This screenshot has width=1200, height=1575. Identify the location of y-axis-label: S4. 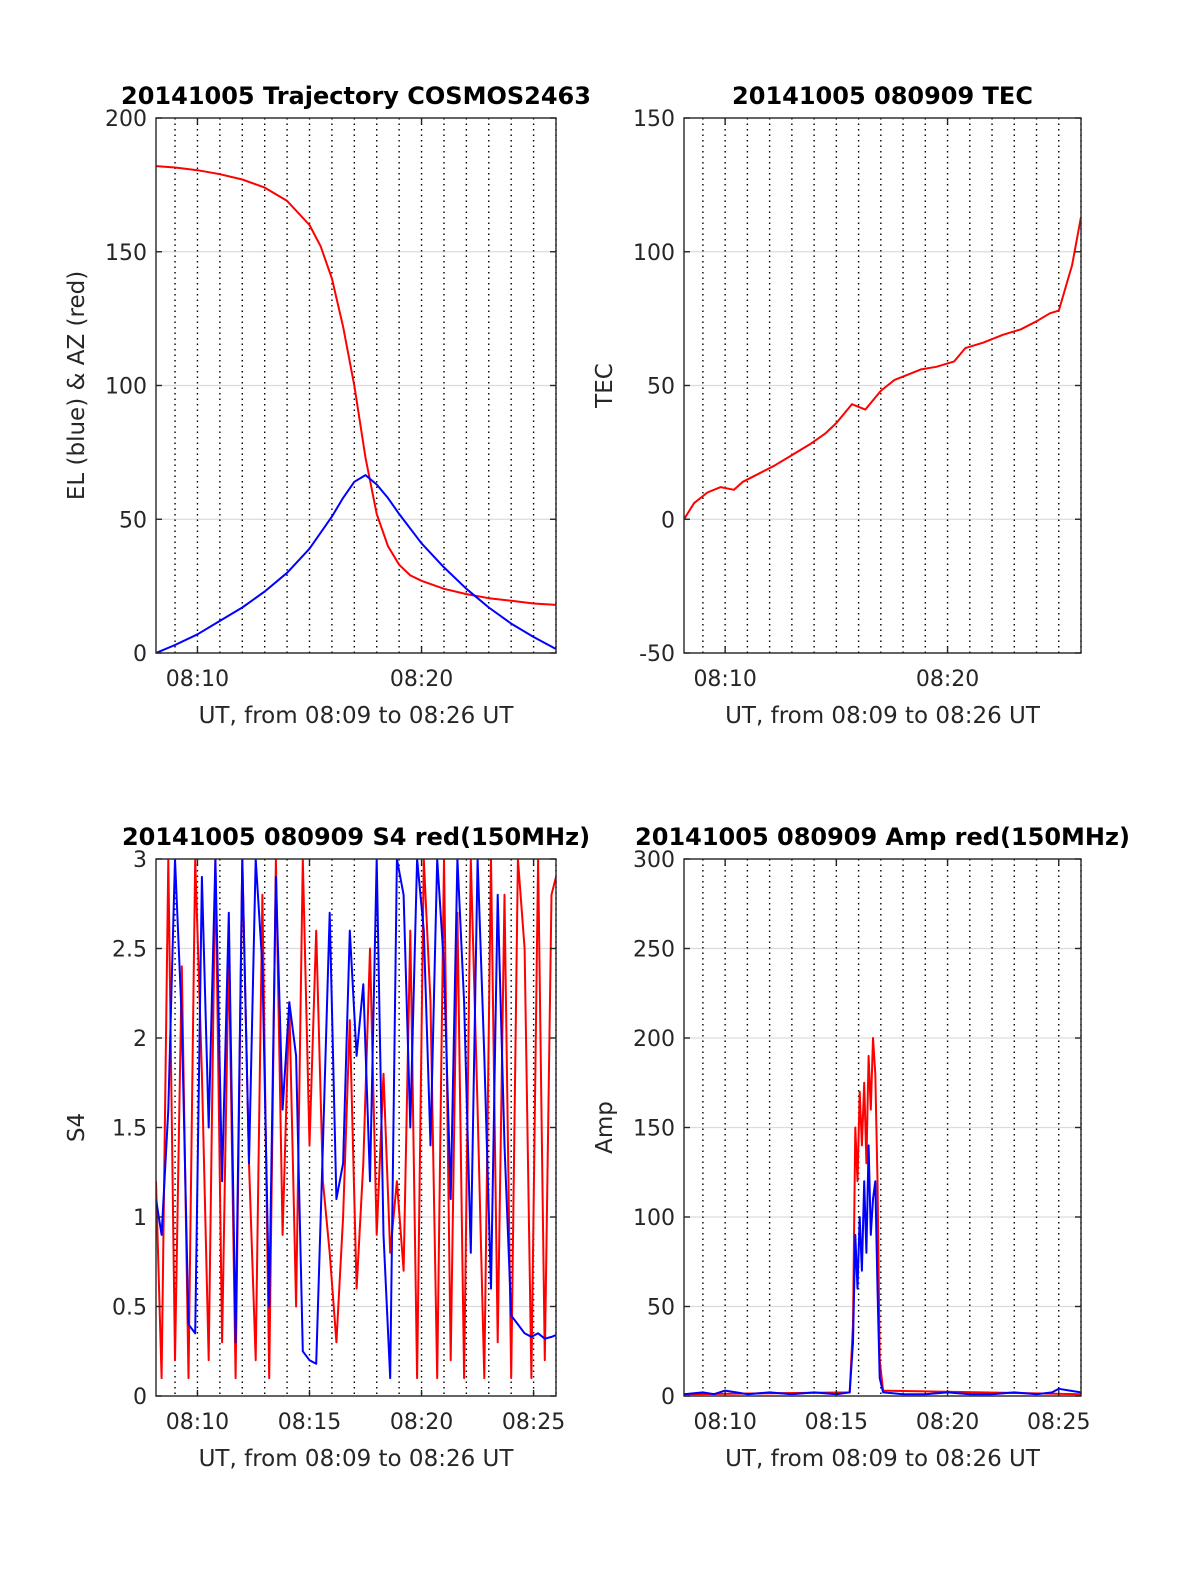
(77, 1127).